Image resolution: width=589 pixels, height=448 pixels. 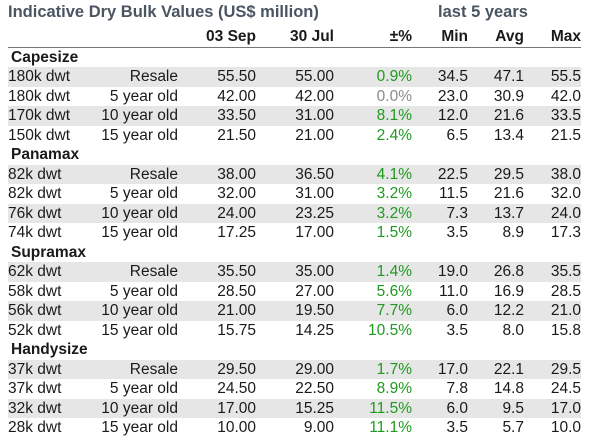 What do you see at coordinates (565, 232) in the screenshot?
I see `max-cell: 17.3` at bounding box center [565, 232].